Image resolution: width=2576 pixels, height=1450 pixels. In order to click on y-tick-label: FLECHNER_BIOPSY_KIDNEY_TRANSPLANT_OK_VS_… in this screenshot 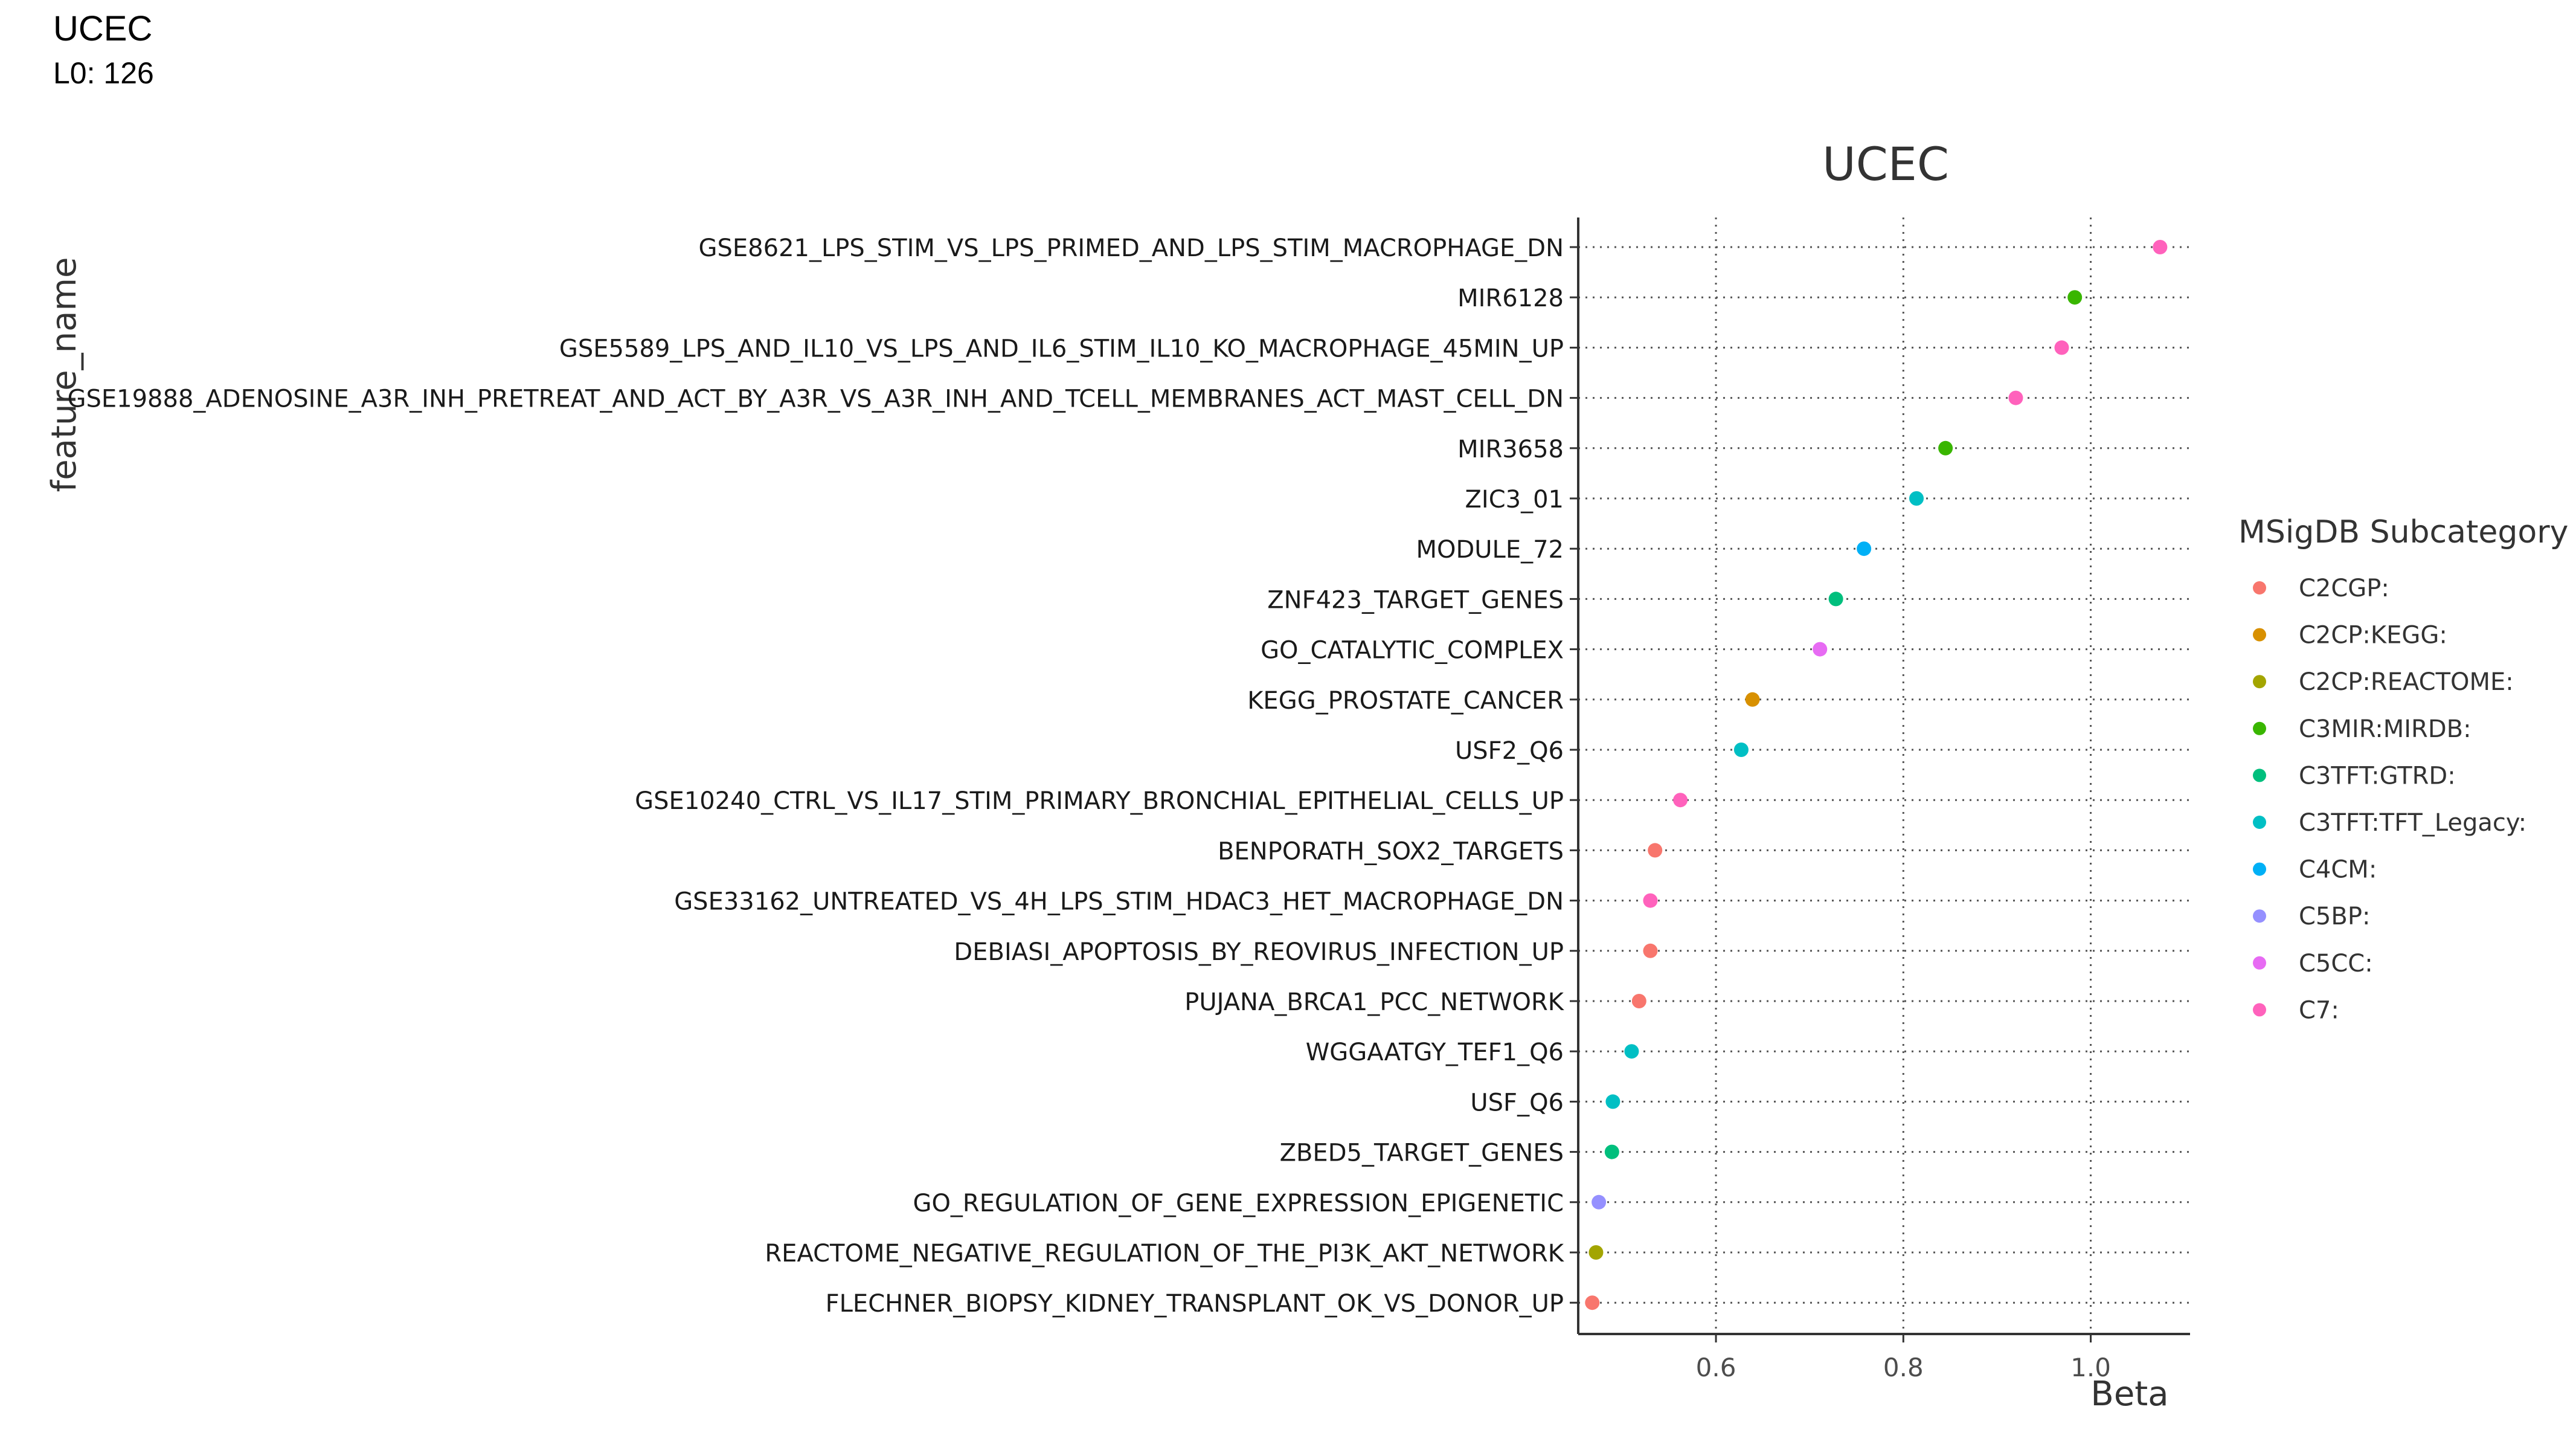, I will do `click(1195, 1304)`.